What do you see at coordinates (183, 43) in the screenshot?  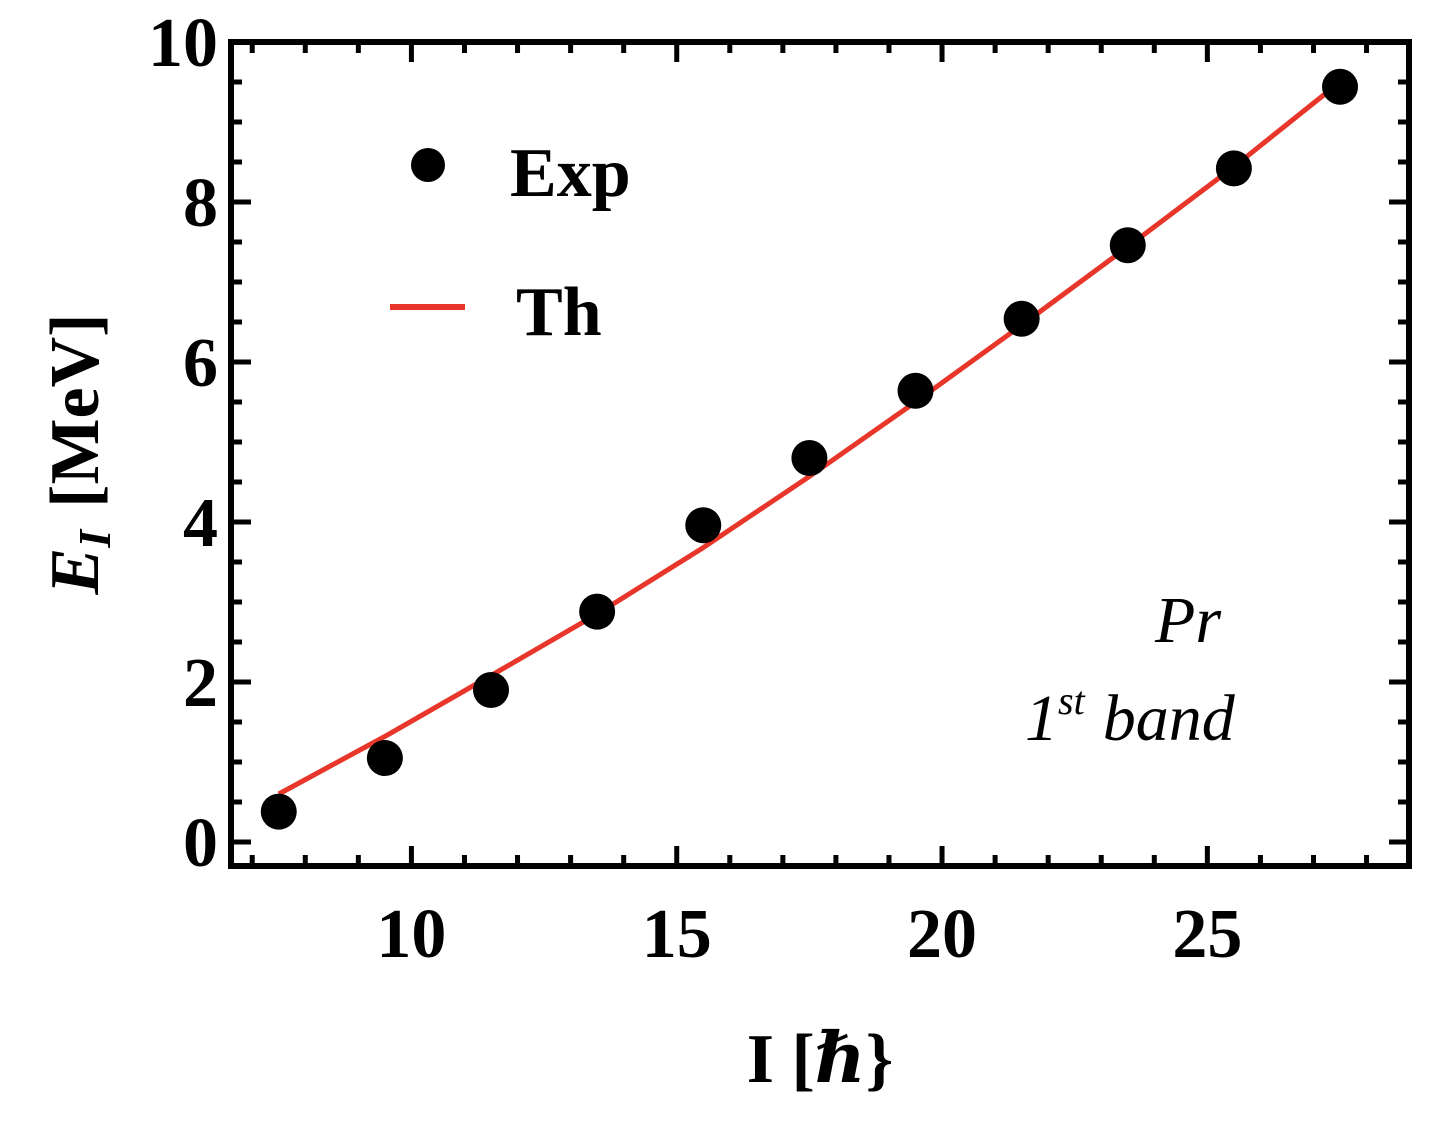 I see `y-tick-label: 10` at bounding box center [183, 43].